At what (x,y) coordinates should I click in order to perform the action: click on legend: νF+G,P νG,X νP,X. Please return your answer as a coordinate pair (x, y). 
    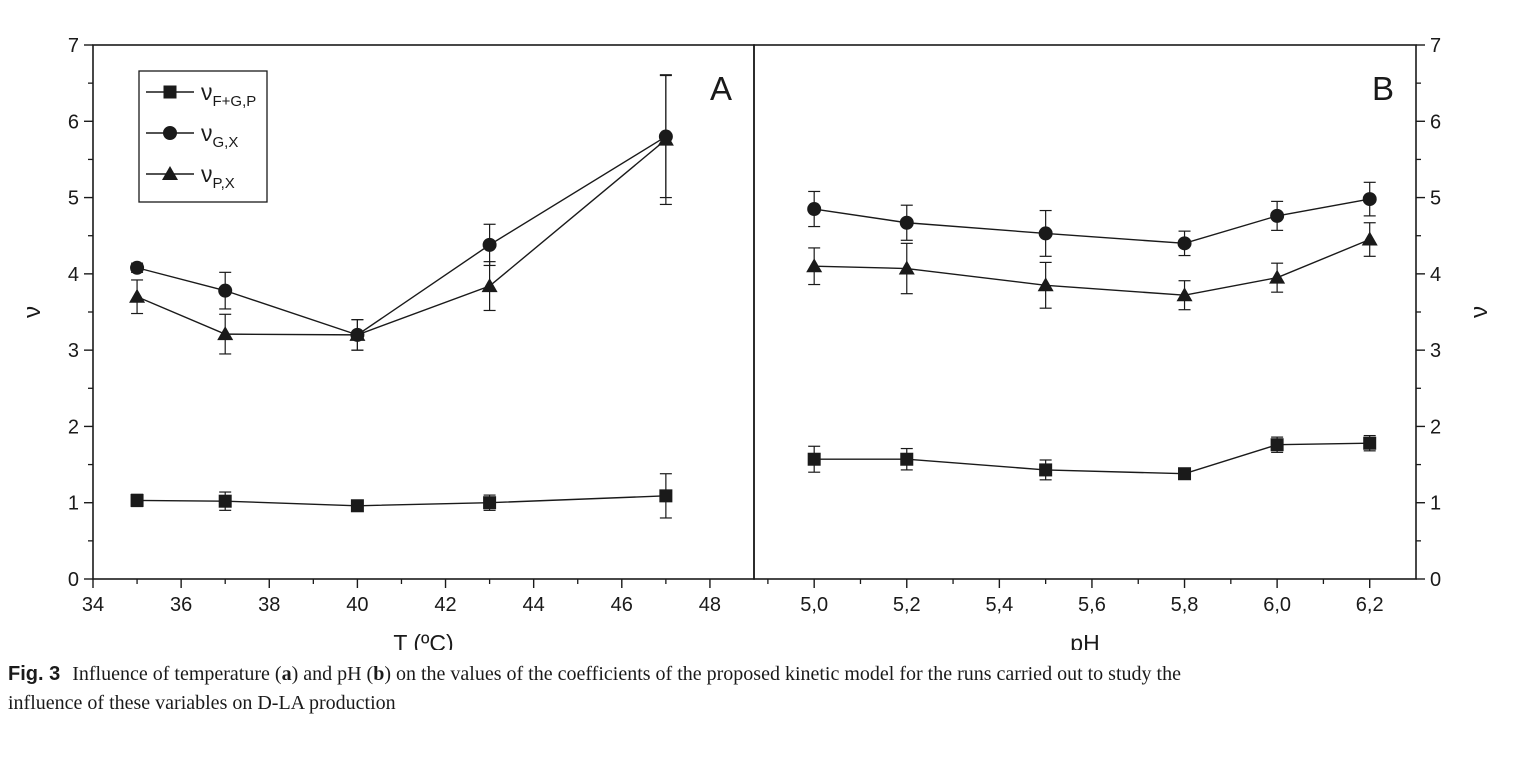
    Looking at the image, I should click on (203, 136).